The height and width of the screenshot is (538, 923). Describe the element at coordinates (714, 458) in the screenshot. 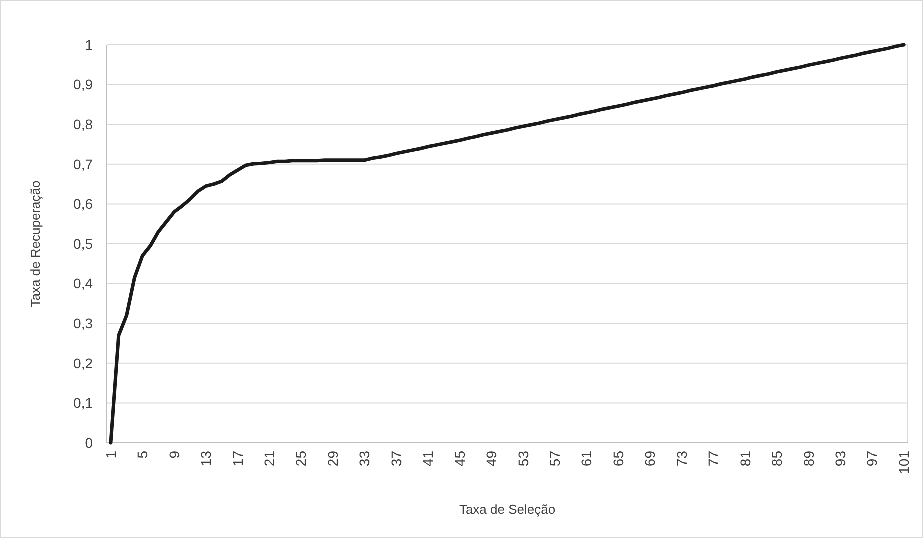

I see `x-tick-label: 77` at that location.